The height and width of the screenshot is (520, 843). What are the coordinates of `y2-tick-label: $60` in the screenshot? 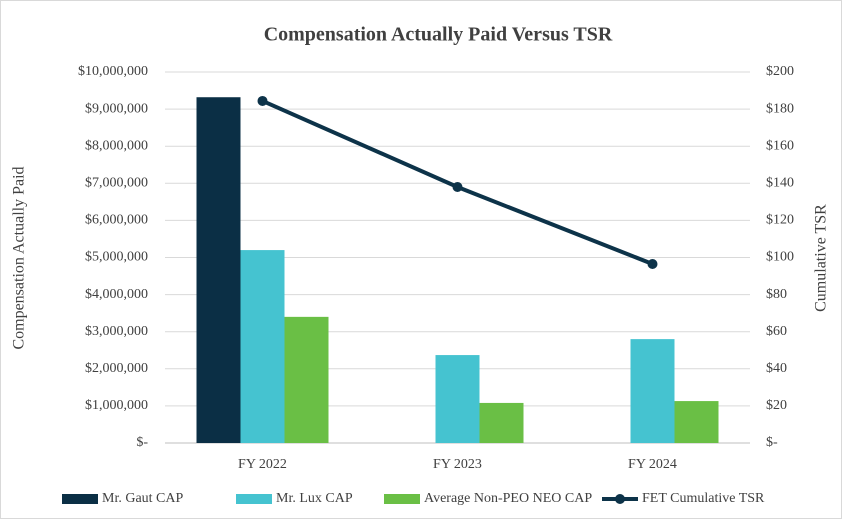 It's located at (776, 331).